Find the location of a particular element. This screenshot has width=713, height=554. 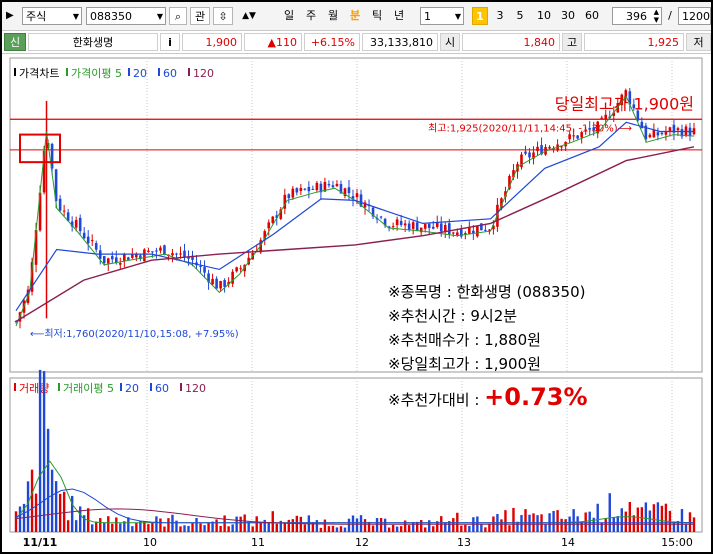

stepper-icon: ▲▼ is located at coordinates (249, 16).